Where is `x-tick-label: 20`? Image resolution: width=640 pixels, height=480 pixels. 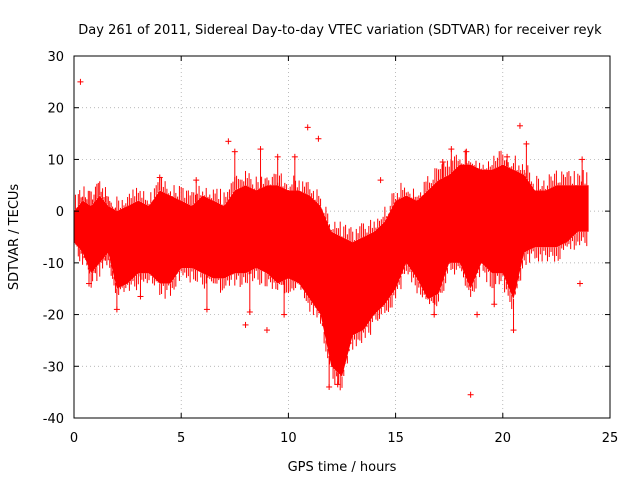
x-tick-label: 20 is located at coordinates (503, 438).